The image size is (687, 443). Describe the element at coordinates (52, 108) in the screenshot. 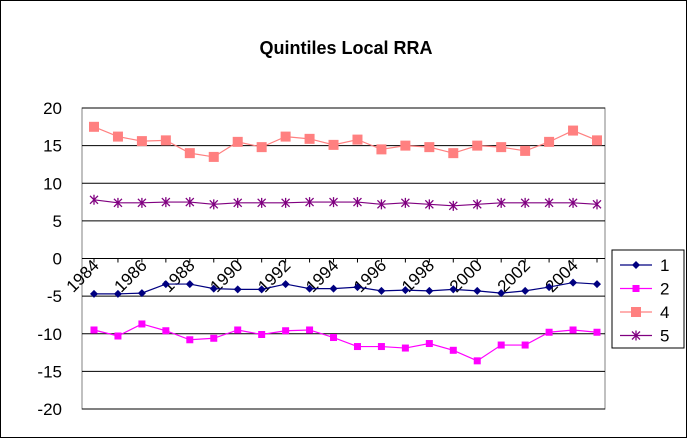

I see `y-tick-label: 20` at that location.